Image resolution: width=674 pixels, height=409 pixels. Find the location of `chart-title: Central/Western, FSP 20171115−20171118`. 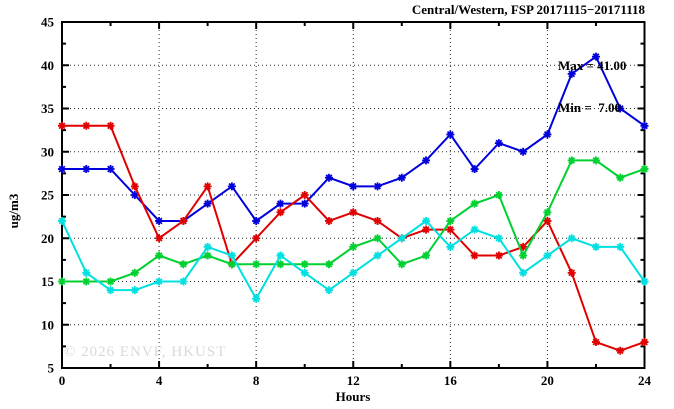

chart-title: Central/Western, FSP 20171115−20171118 is located at coordinates (528, 9).